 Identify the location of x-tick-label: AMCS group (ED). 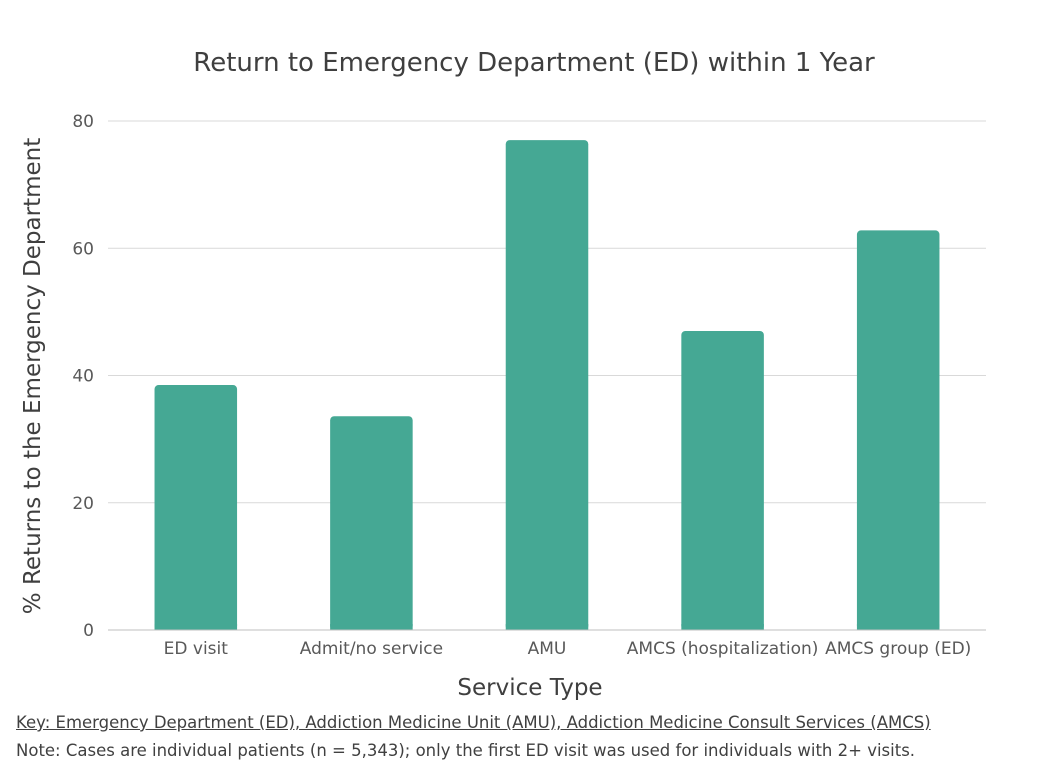
(898, 649).